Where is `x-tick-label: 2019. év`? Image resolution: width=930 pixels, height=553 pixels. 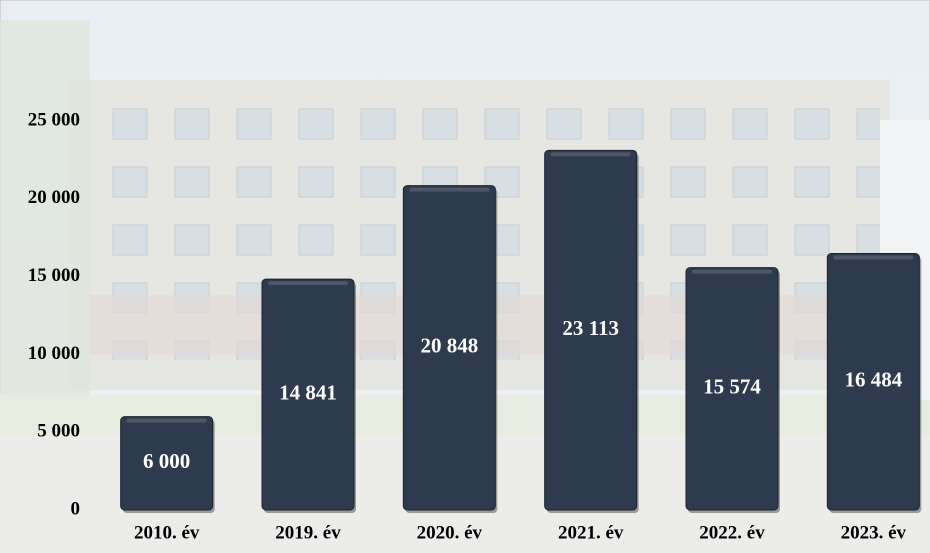
x-tick-label: 2019. év is located at coordinates (308, 532).